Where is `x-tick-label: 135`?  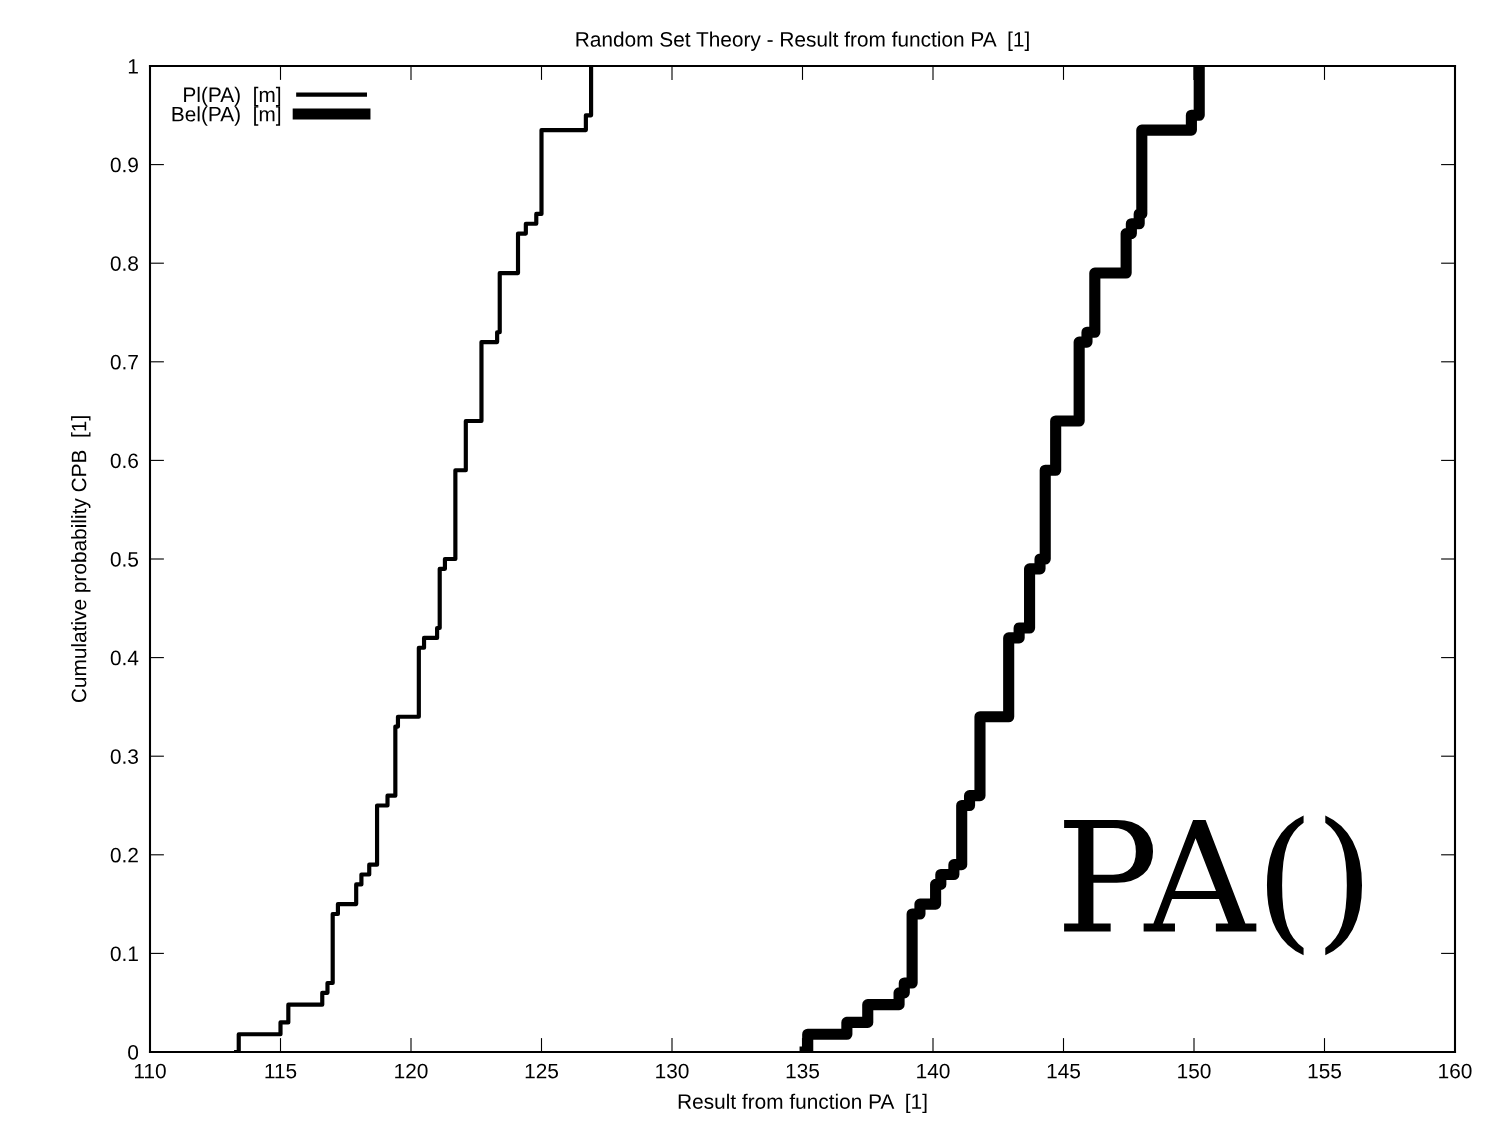 x-tick-label: 135 is located at coordinates (803, 1071).